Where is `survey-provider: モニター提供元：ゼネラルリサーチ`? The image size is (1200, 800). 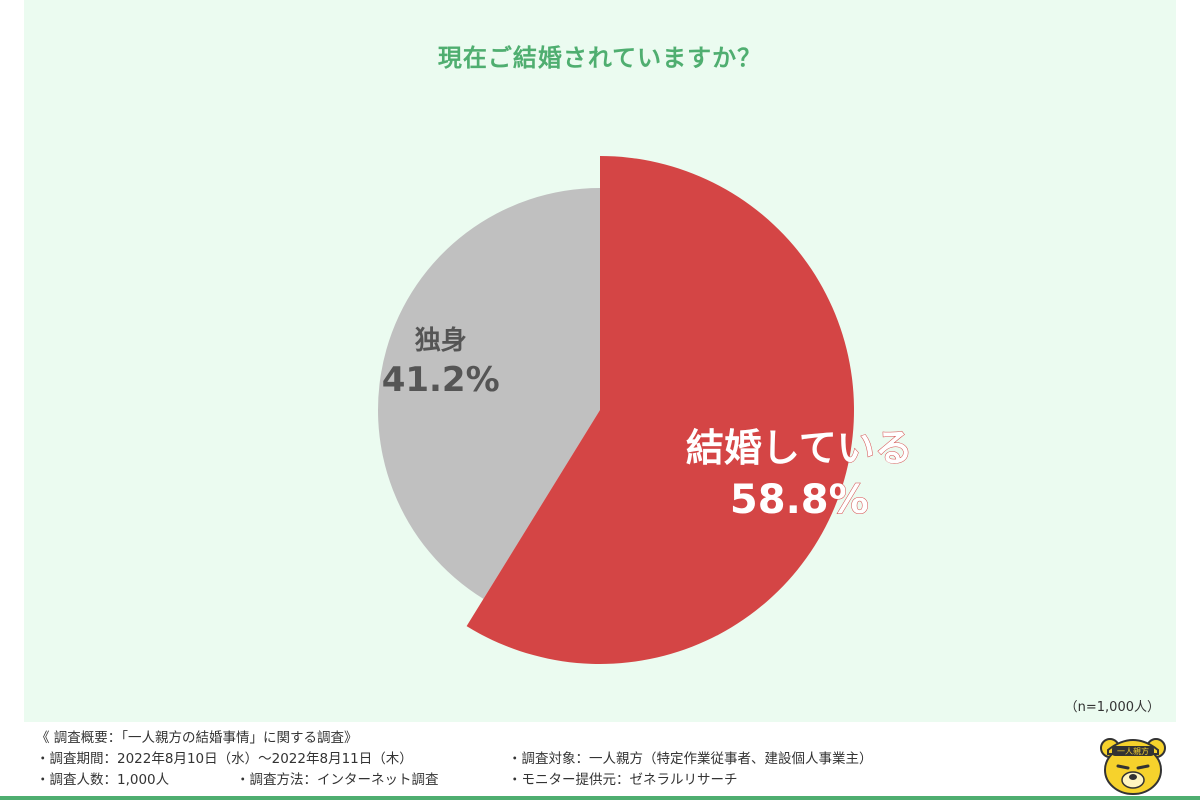
survey-provider: モニター提供元：ゼネラルリサーチ is located at coordinates (623, 780).